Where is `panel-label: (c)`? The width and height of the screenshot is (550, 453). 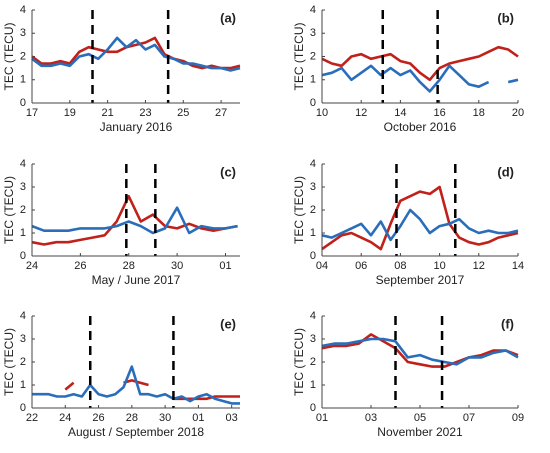
panel-label: (c) is located at coordinates (228, 171).